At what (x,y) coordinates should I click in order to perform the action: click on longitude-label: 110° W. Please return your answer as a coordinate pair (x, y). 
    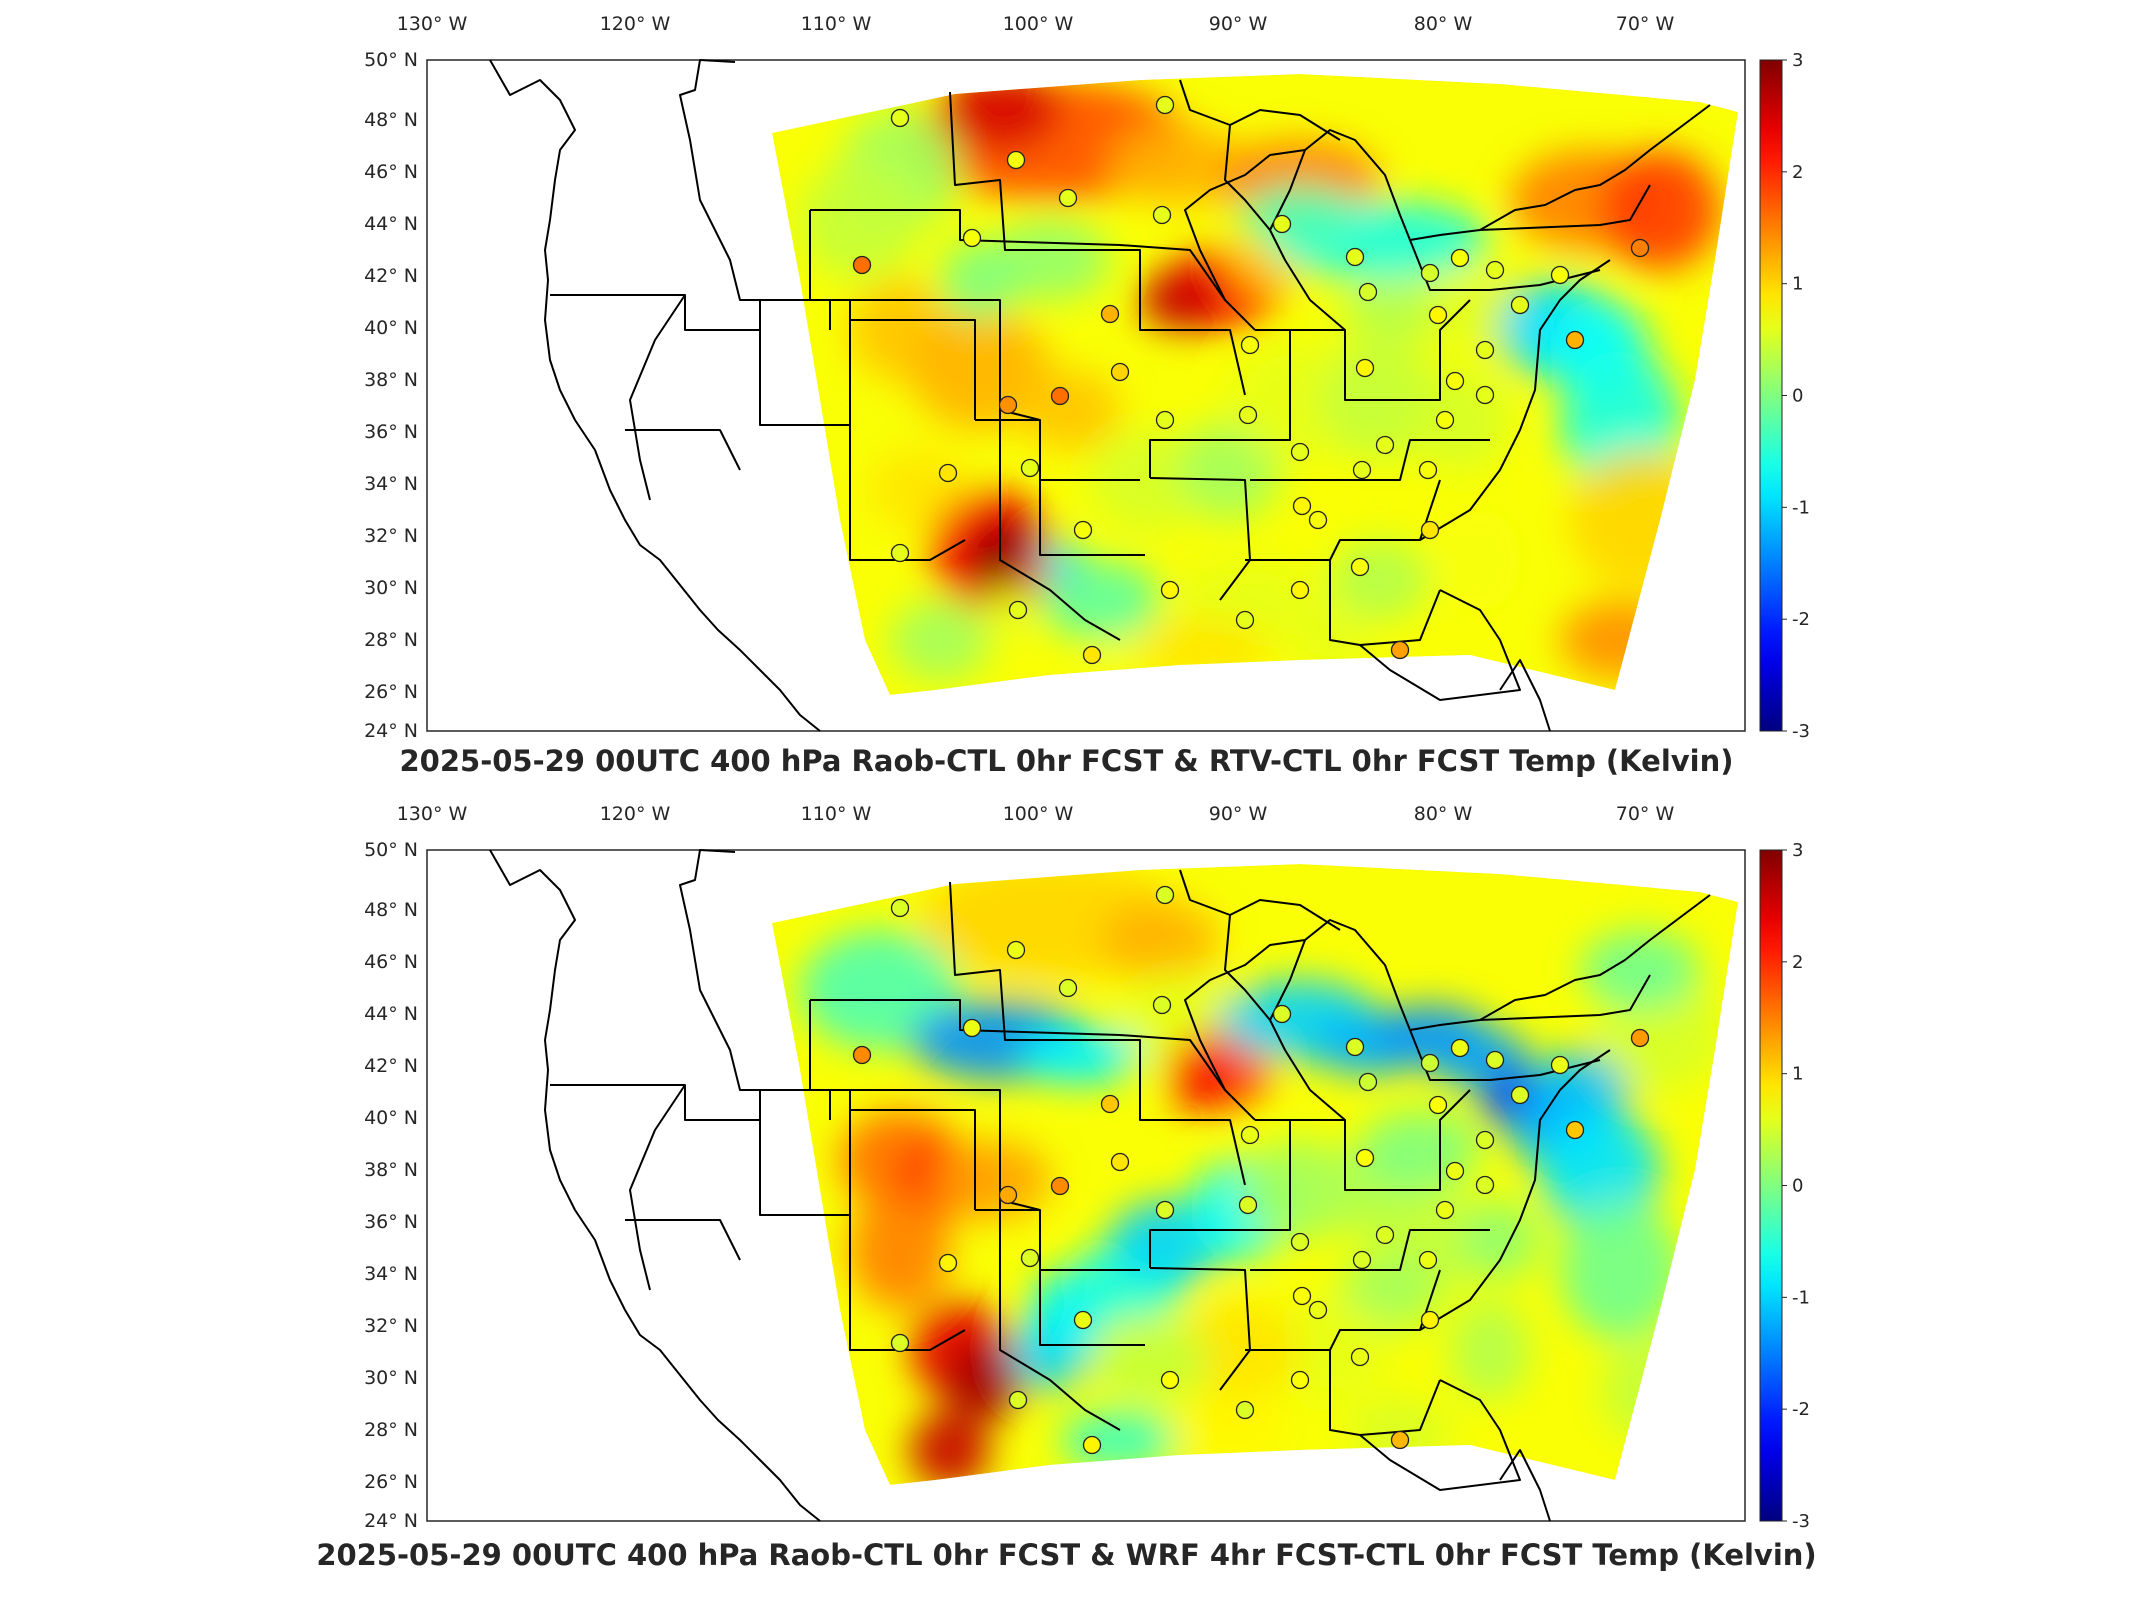
    Looking at the image, I should click on (836, 814).